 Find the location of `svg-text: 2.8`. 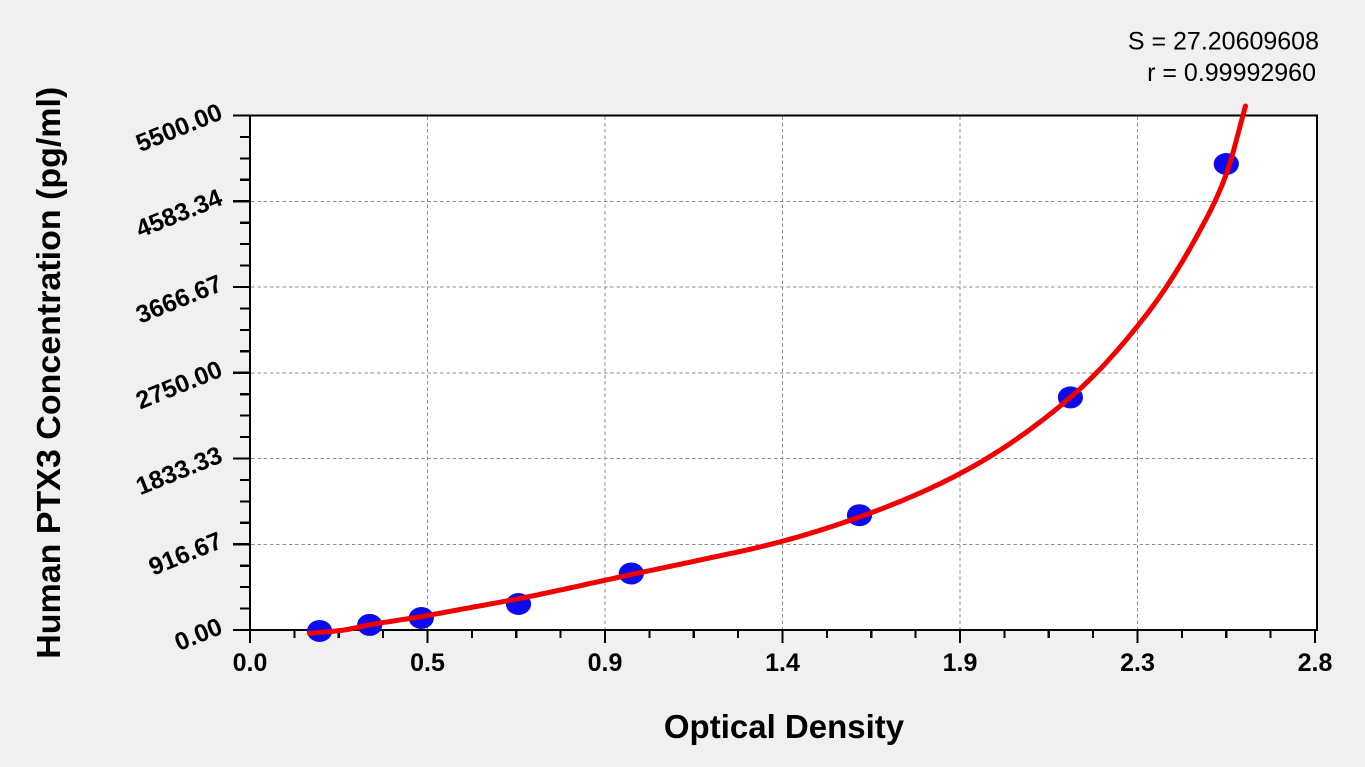

svg-text: 2.8 is located at coordinates (1315, 663).